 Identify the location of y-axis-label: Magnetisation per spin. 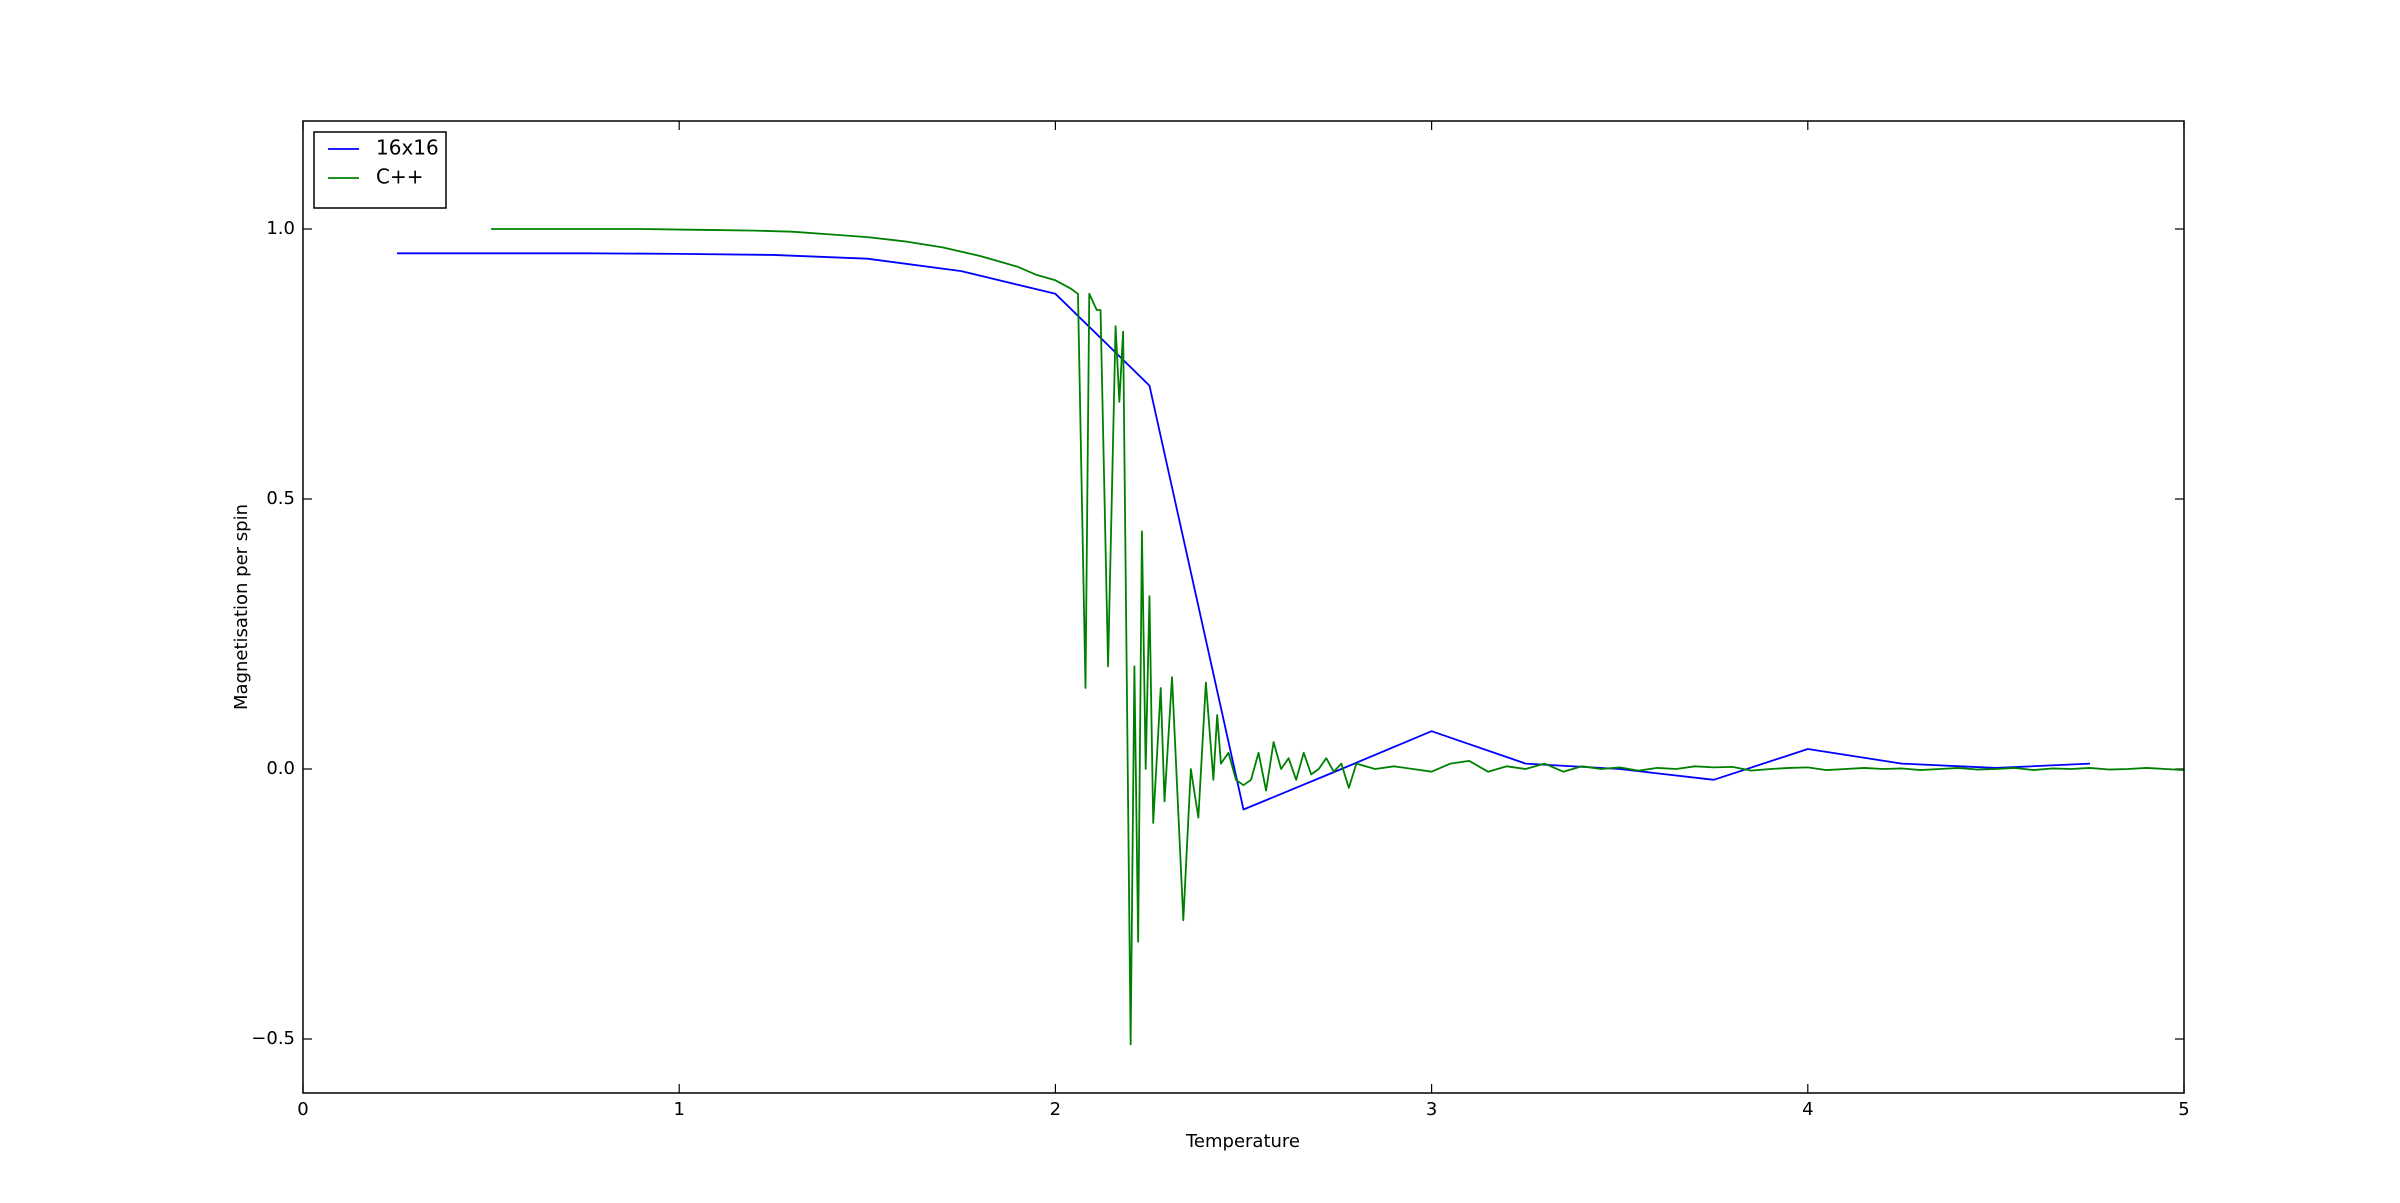
(241, 607).